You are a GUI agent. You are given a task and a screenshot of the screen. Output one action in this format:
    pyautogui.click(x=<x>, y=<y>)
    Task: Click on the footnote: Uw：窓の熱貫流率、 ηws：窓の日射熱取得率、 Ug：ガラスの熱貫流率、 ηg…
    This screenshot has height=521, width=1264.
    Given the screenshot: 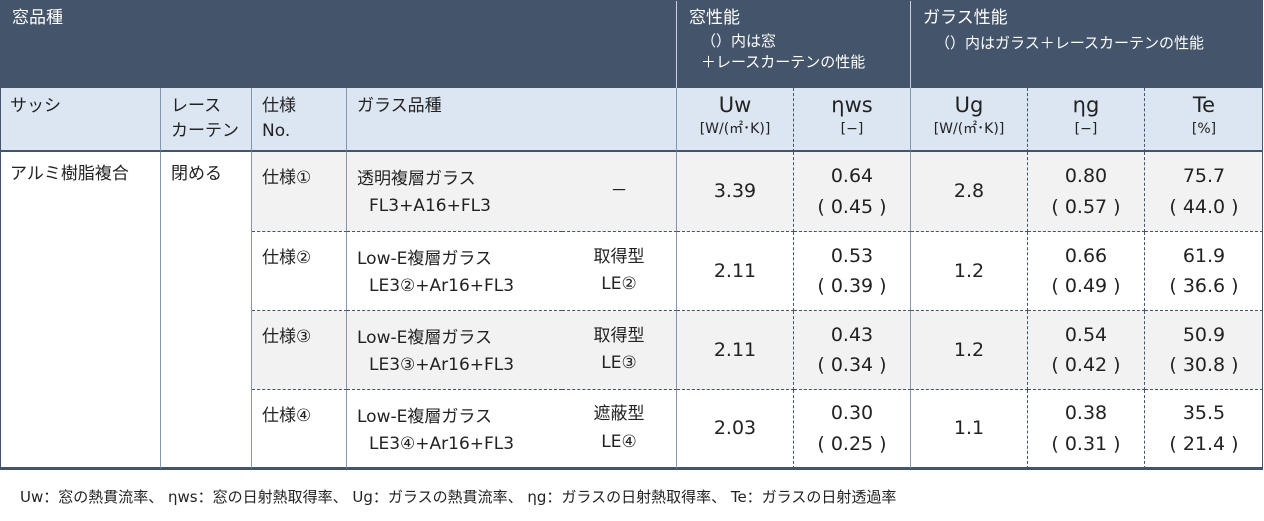 What is the action you would take?
    pyautogui.click(x=458, y=497)
    